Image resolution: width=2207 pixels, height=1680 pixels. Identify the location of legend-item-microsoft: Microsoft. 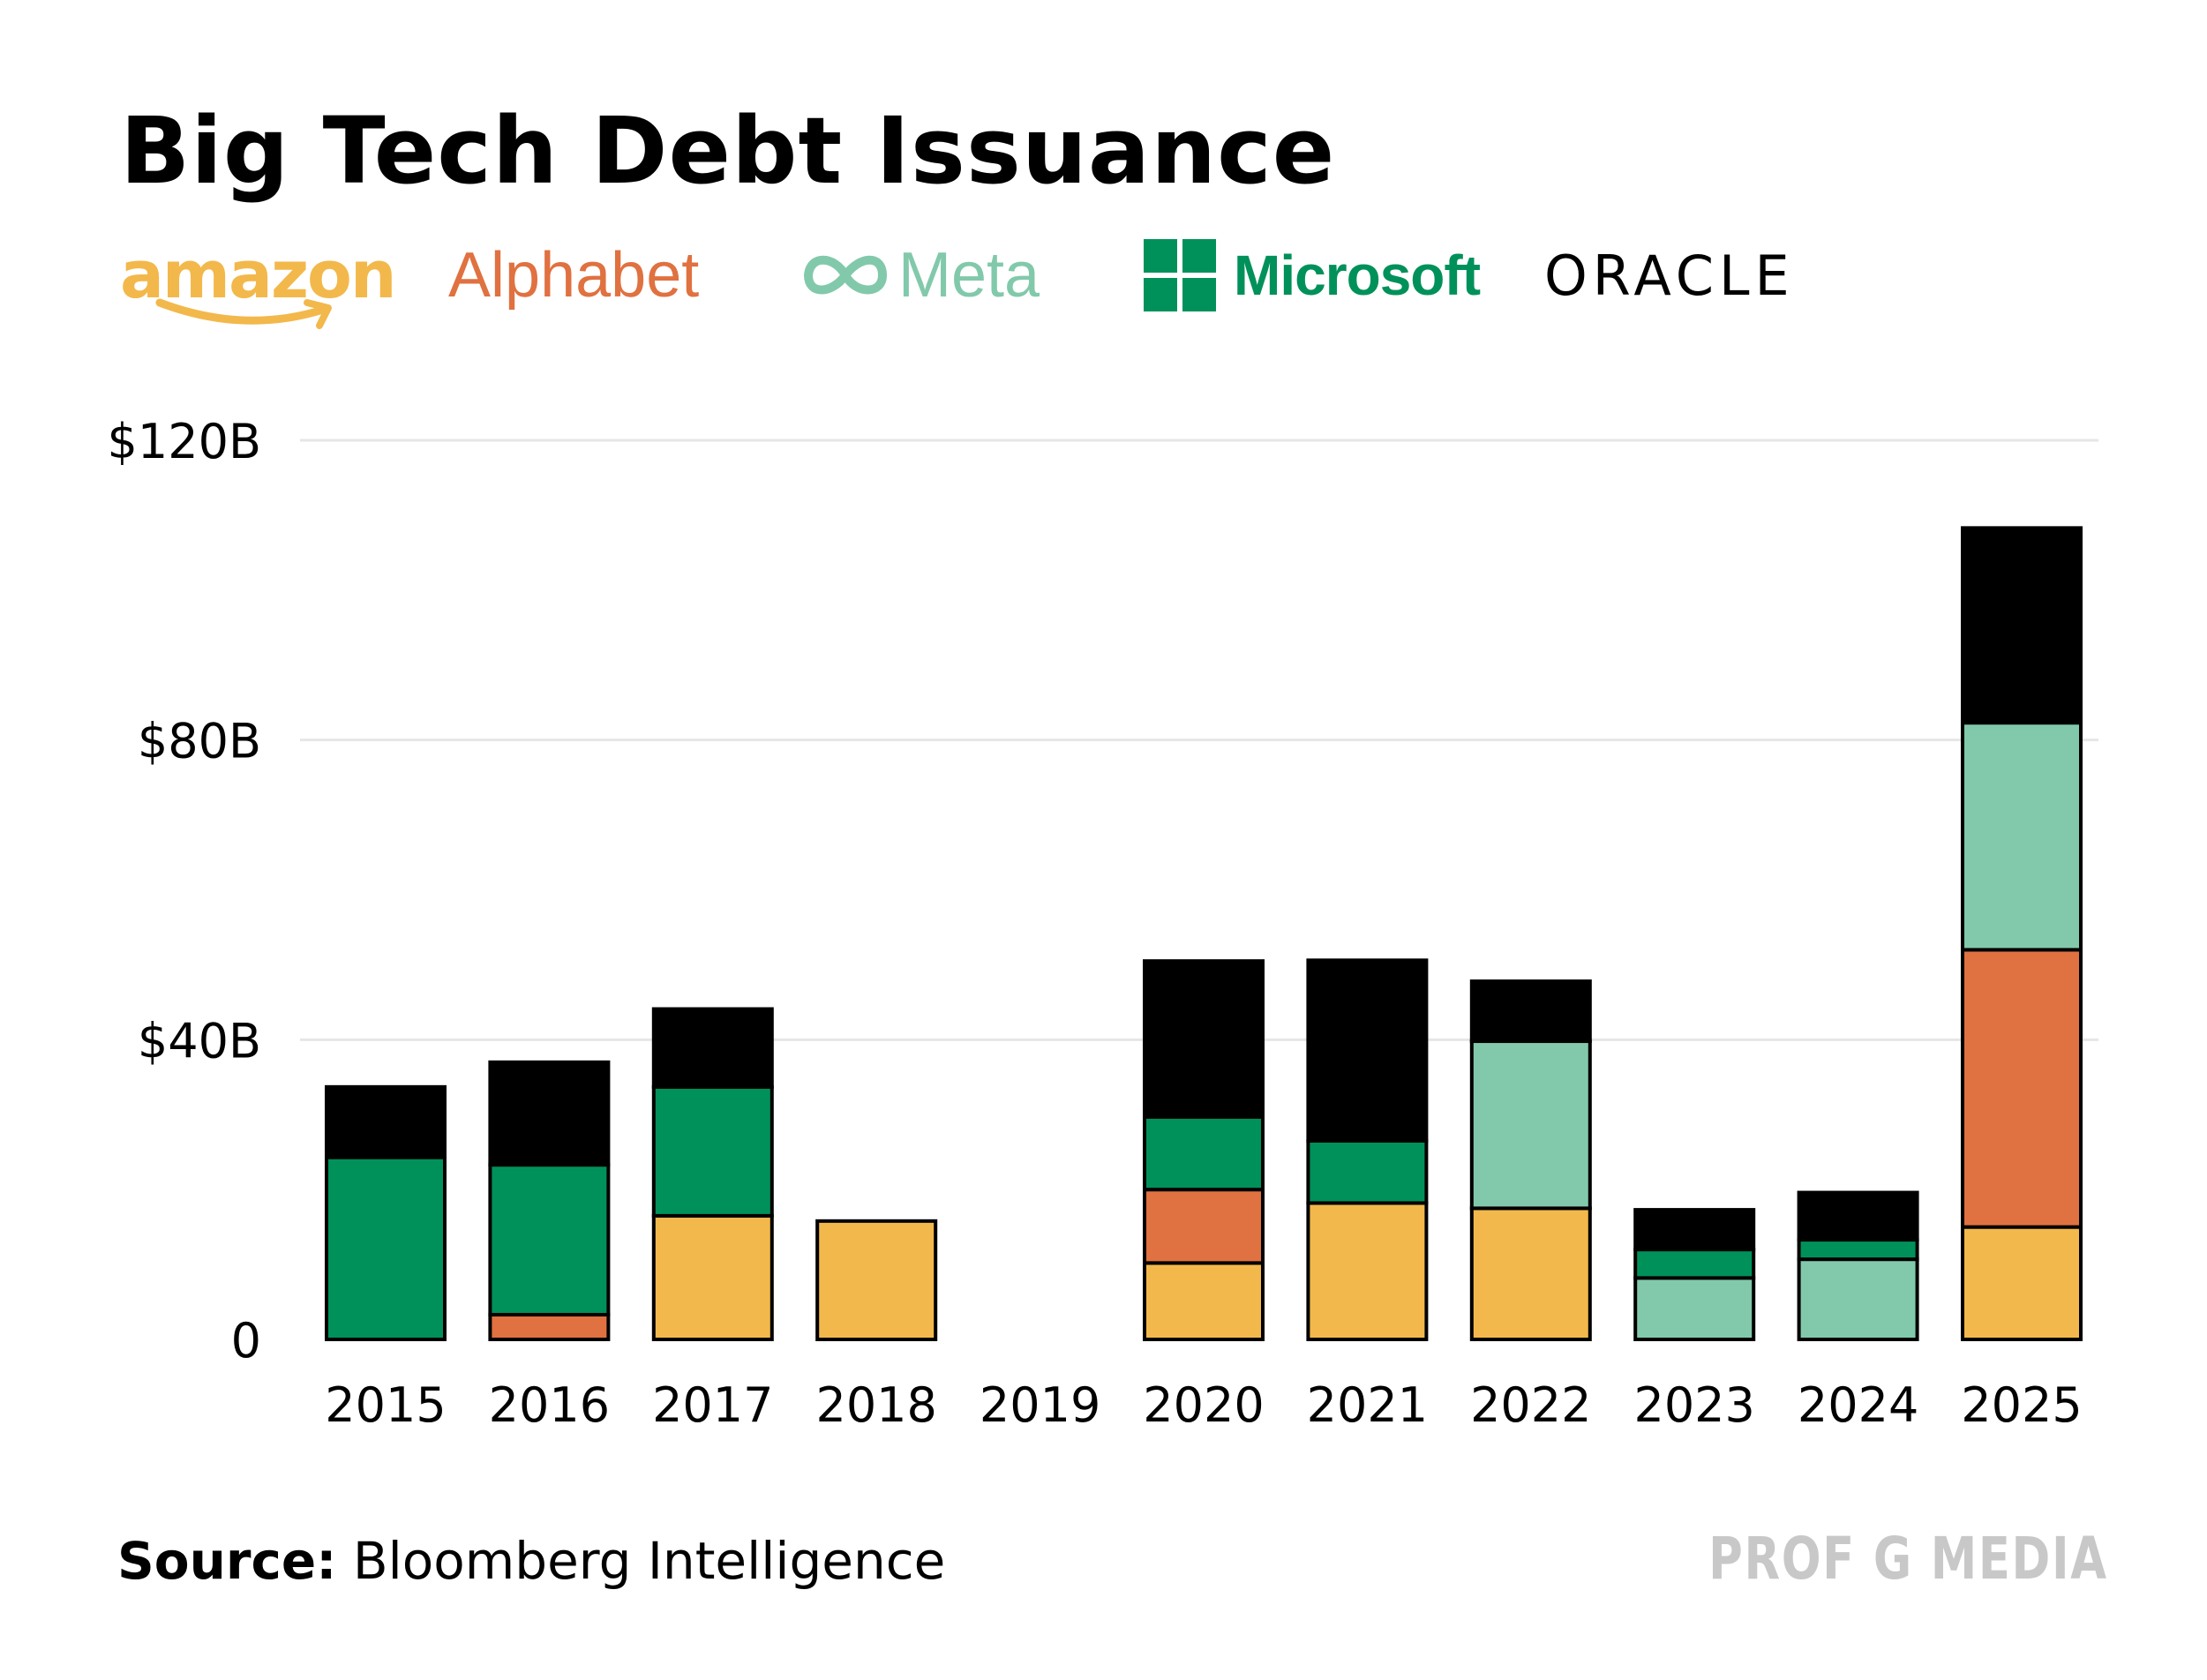
(1312, 275).